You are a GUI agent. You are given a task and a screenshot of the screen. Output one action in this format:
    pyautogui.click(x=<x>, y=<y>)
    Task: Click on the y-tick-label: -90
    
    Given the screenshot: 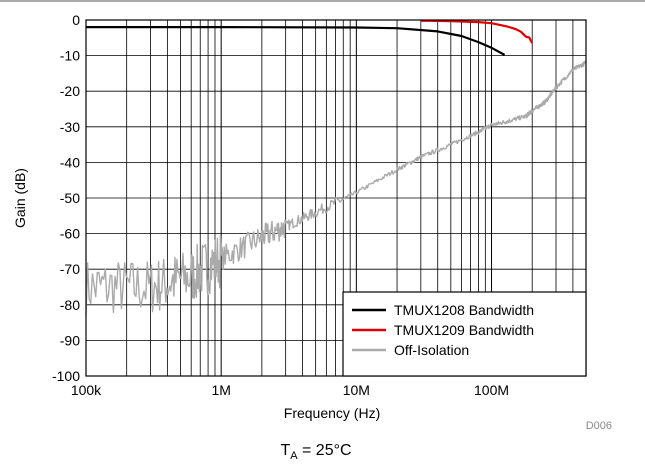 What is the action you would take?
    pyautogui.click(x=70, y=340)
    